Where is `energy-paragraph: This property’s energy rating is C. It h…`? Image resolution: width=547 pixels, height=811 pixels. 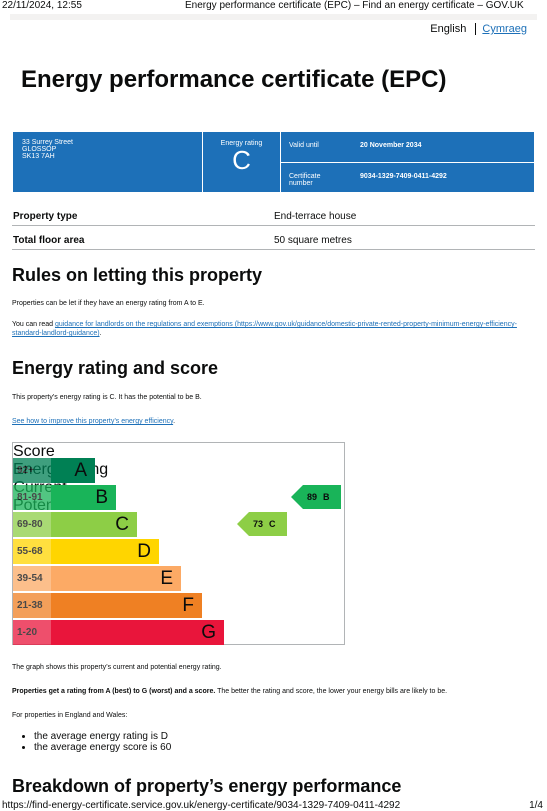 energy-paragraph: This property’s energy rating is C. It h… is located at coordinates (107, 397).